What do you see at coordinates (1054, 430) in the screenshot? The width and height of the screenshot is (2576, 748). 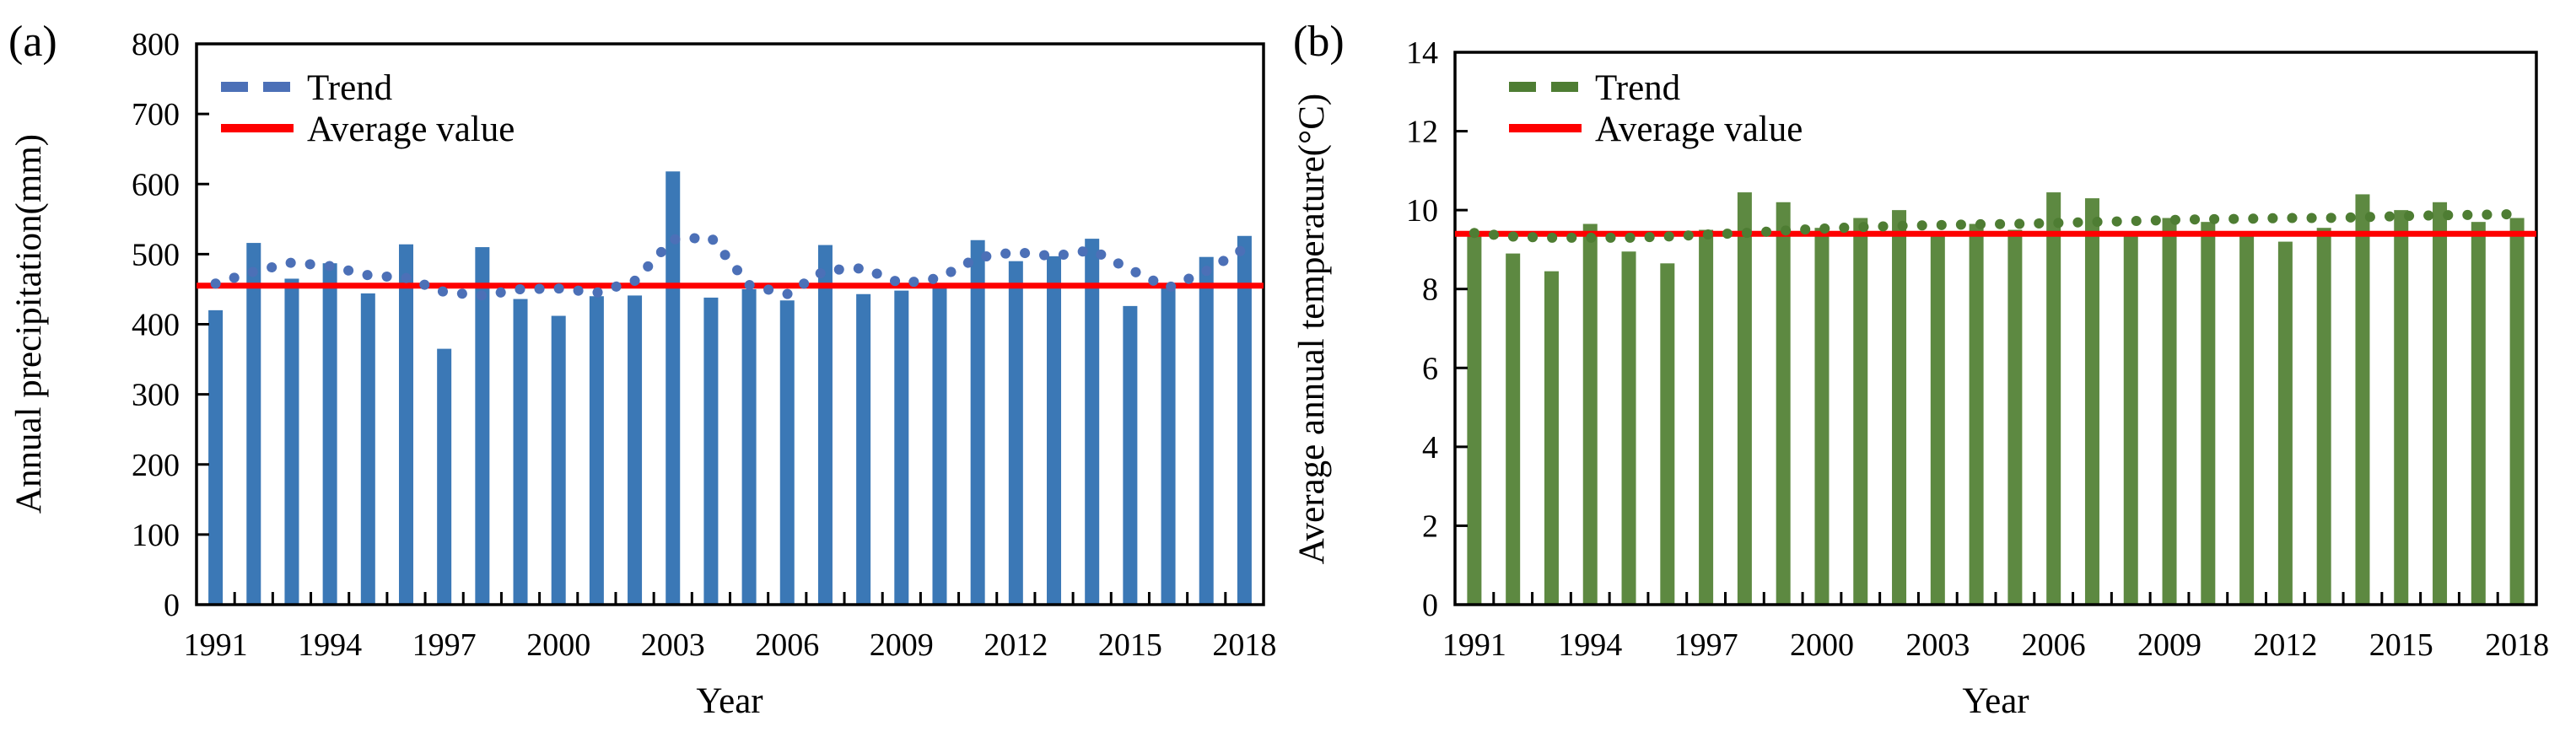 I see `bar-2013` at bounding box center [1054, 430].